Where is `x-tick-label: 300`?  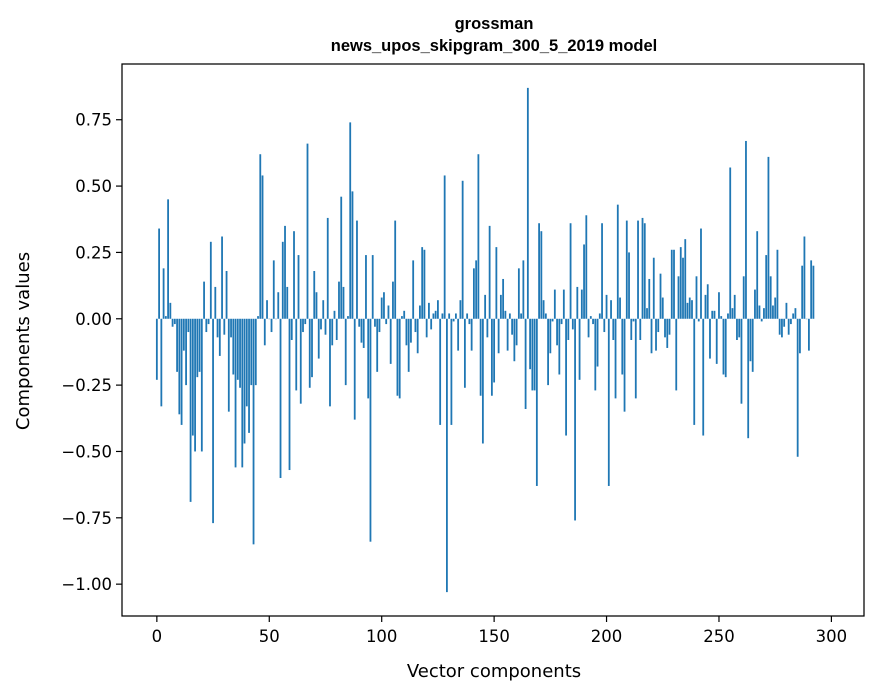 x-tick-label: 300 is located at coordinates (832, 636).